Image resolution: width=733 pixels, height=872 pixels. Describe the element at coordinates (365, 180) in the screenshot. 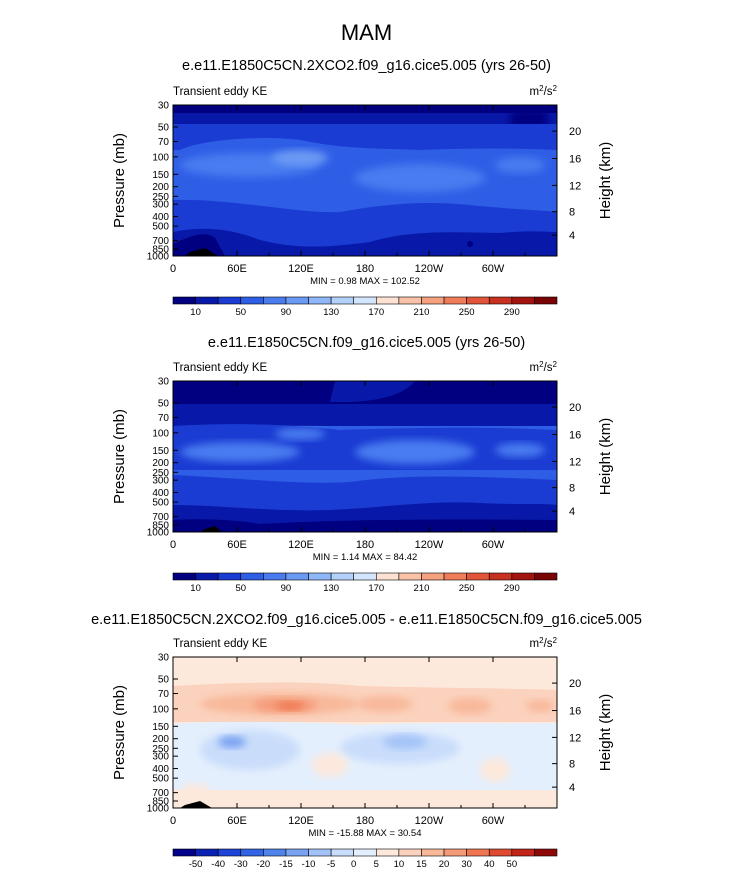

I see `panel-1-contour-field` at that location.